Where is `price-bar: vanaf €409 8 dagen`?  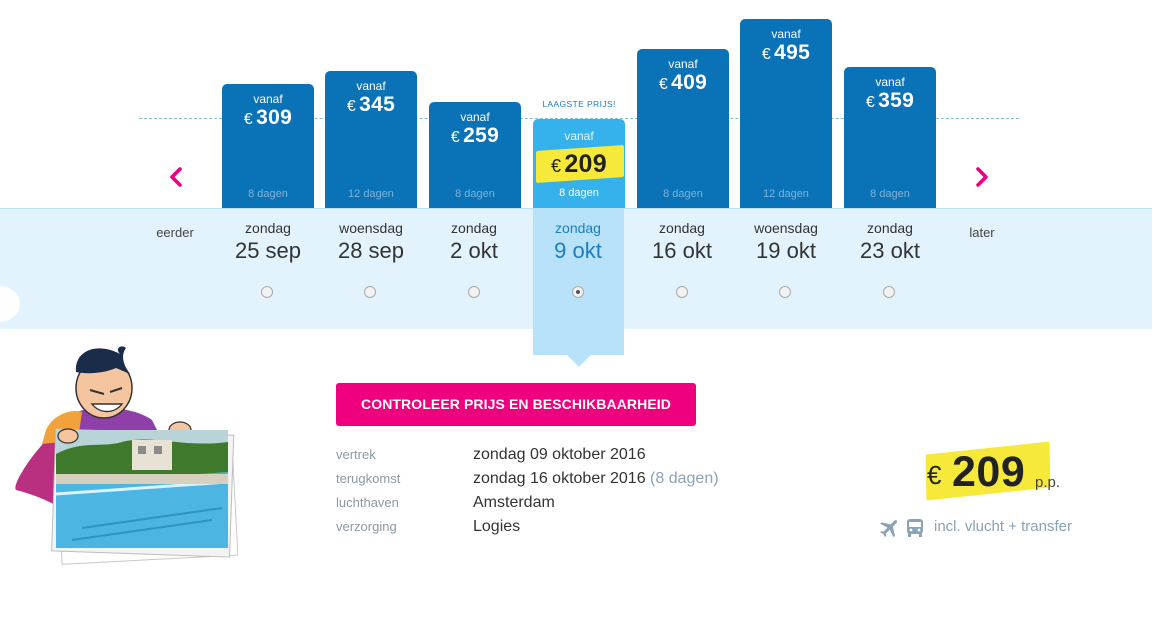 price-bar: vanaf €409 8 dagen is located at coordinates (683, 128).